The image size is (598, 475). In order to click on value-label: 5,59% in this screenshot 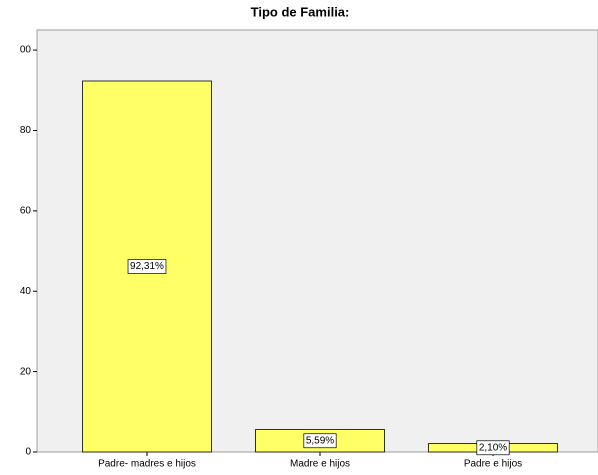, I will do `click(320, 440)`.